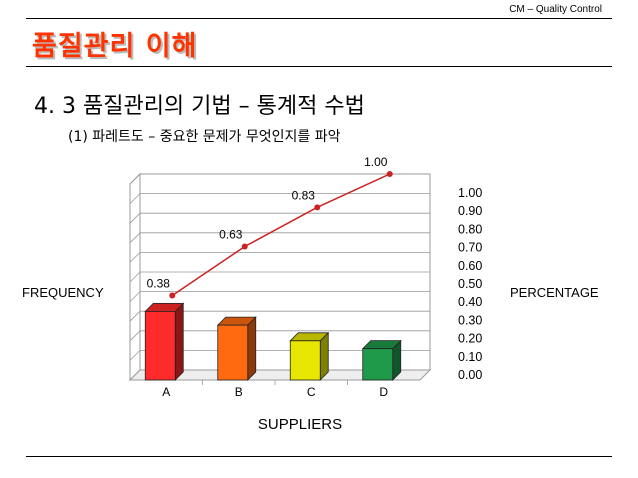 This screenshot has width=638, height=478. What do you see at coordinates (555, 9) in the screenshot?
I see `course-label: CM – Quality Control` at bounding box center [555, 9].